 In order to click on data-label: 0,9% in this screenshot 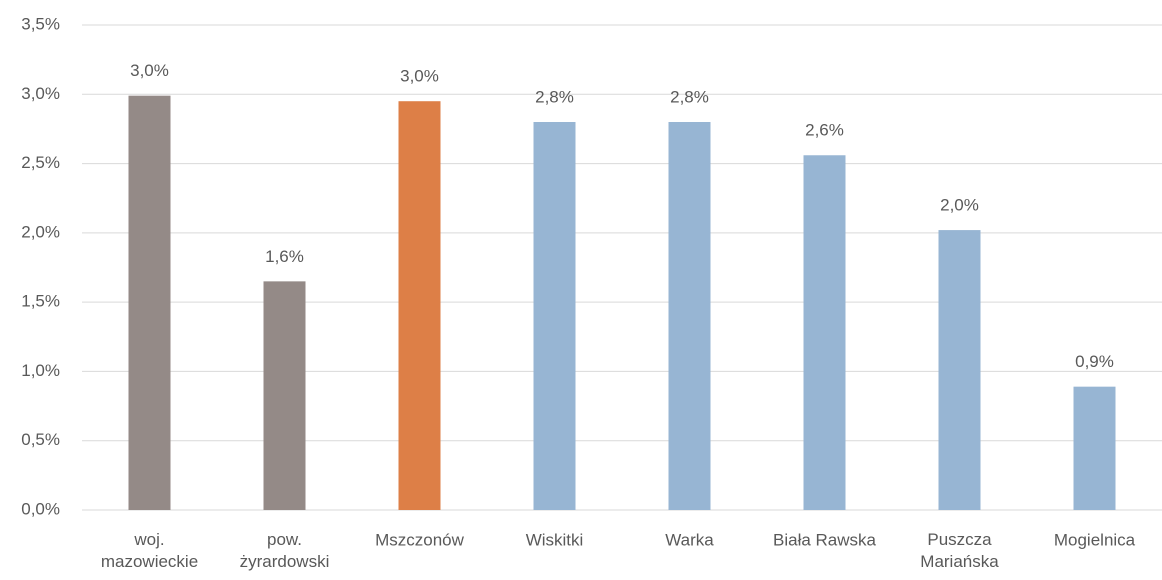, I will do `click(1094, 361)`.